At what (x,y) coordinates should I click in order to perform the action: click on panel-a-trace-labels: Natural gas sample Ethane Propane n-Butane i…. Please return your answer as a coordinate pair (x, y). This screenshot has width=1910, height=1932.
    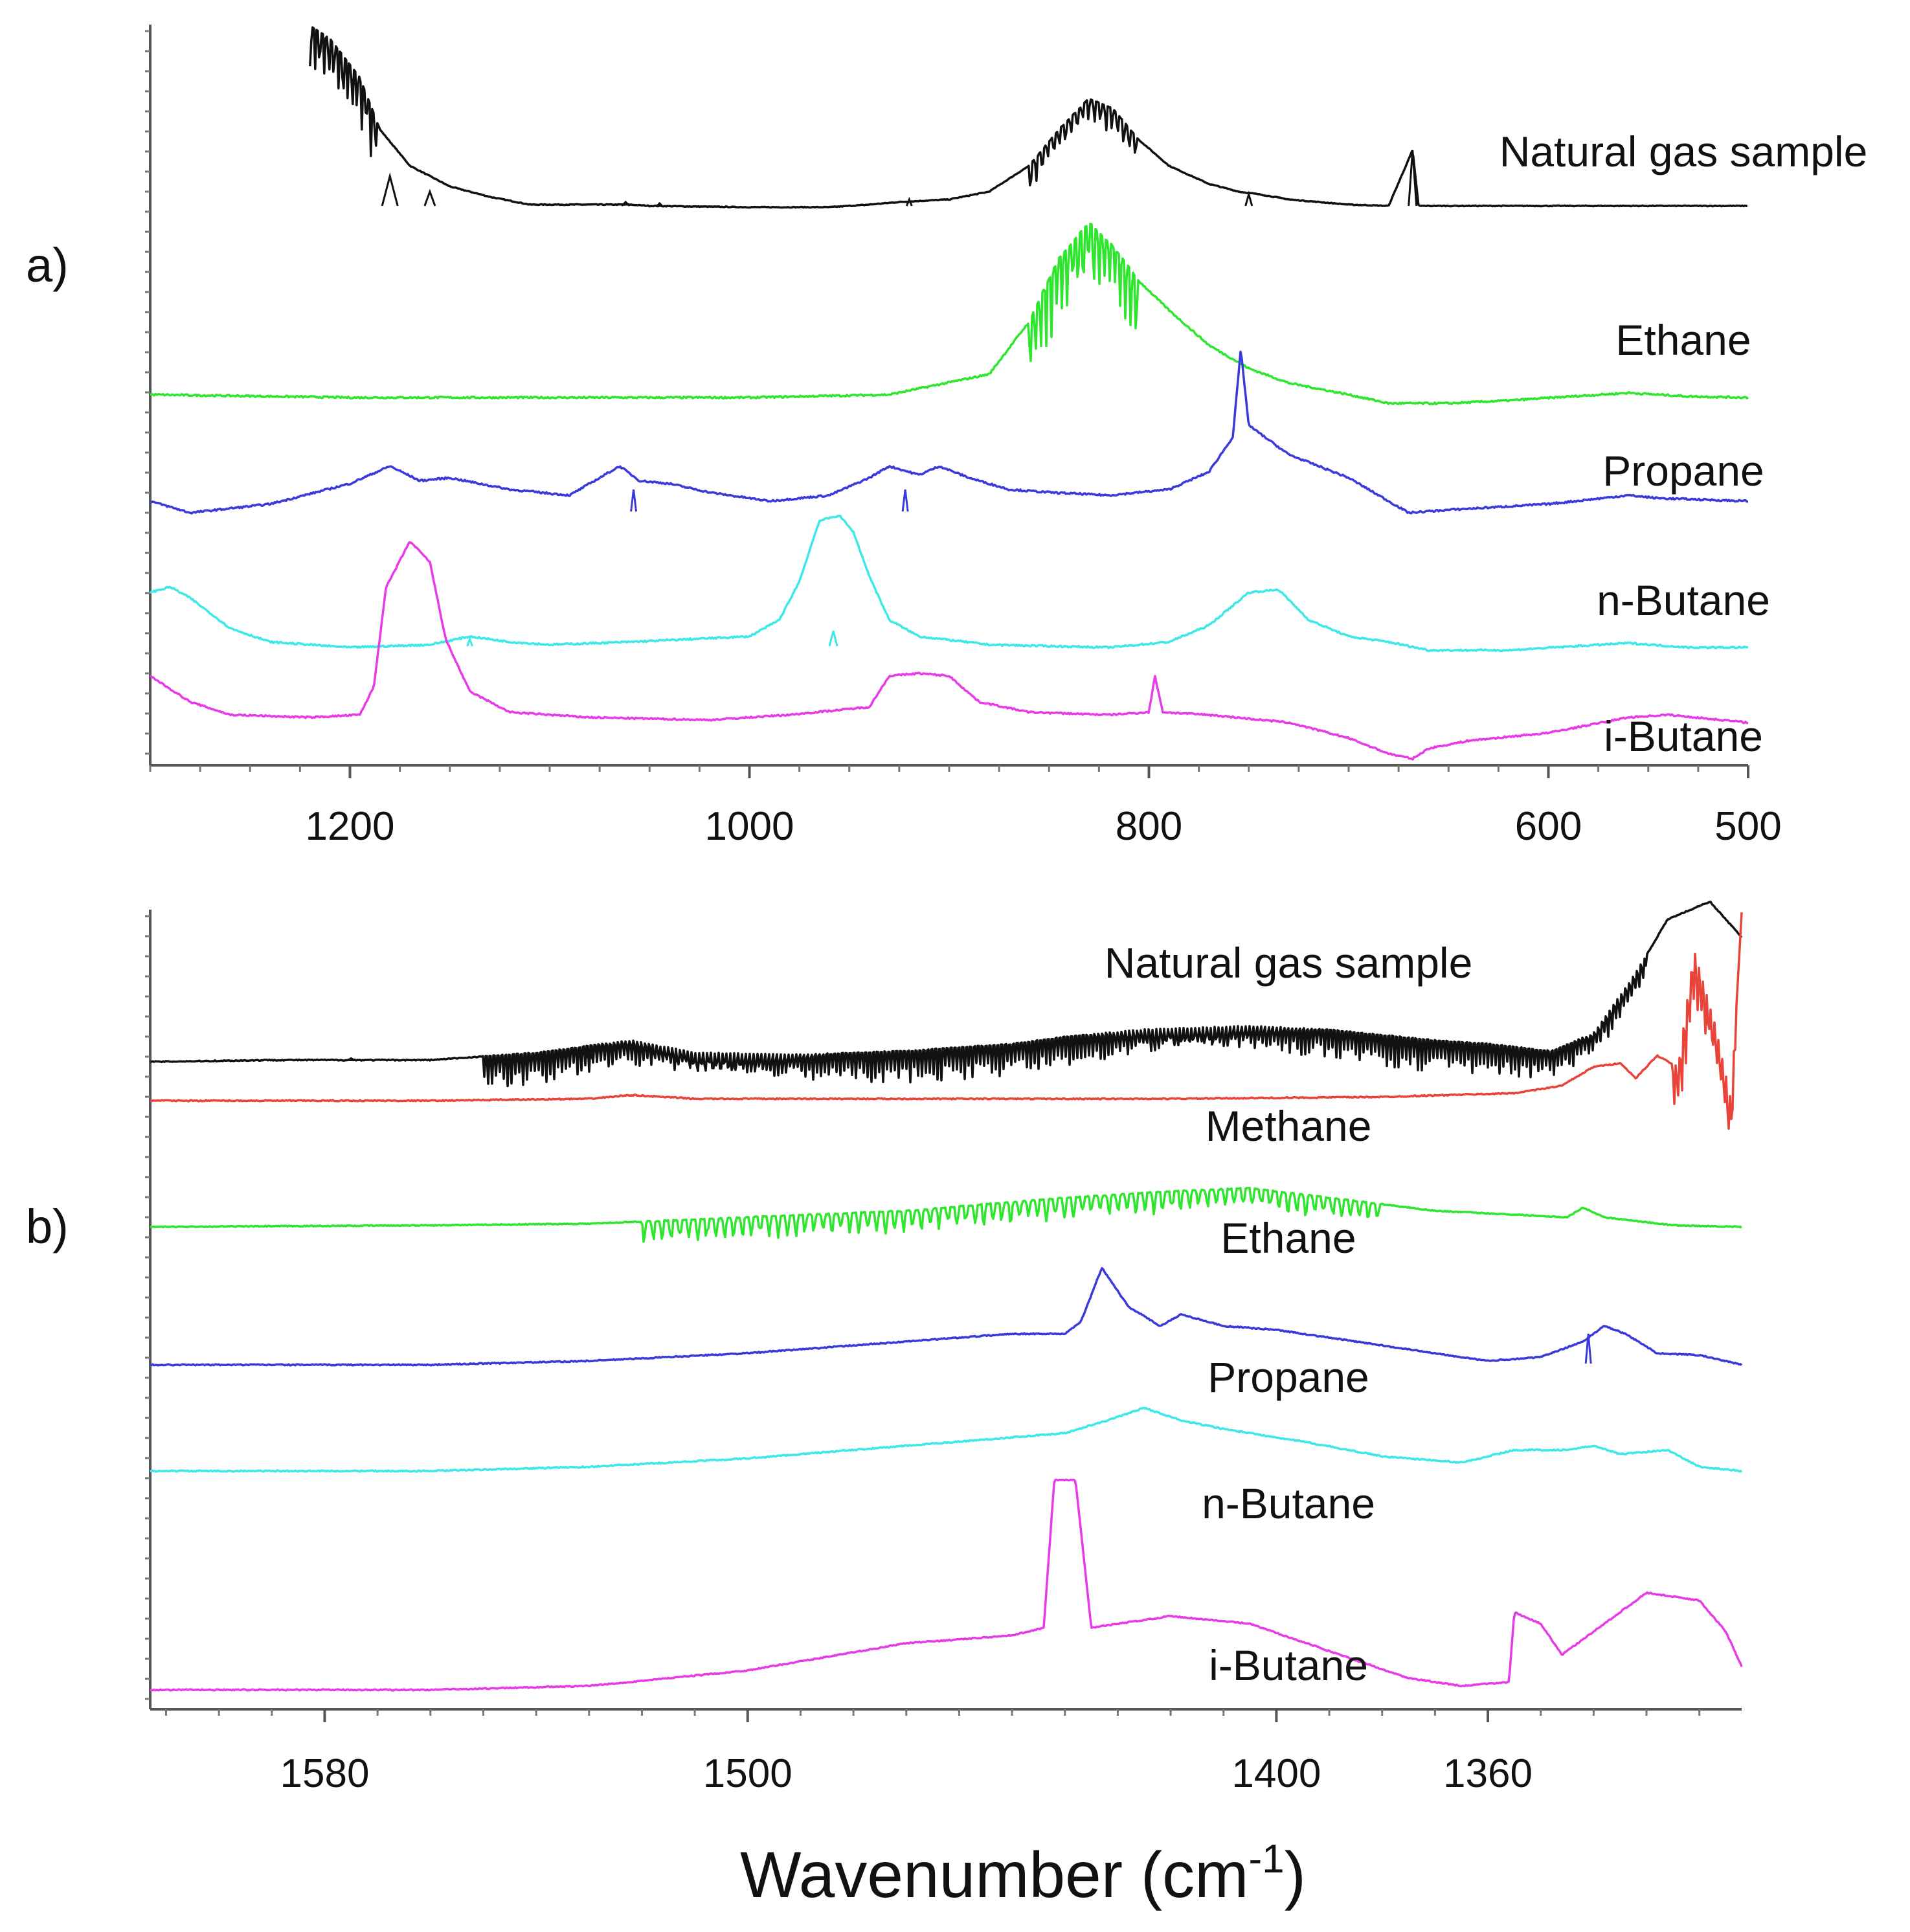
    Looking at the image, I should click on (1684, 444).